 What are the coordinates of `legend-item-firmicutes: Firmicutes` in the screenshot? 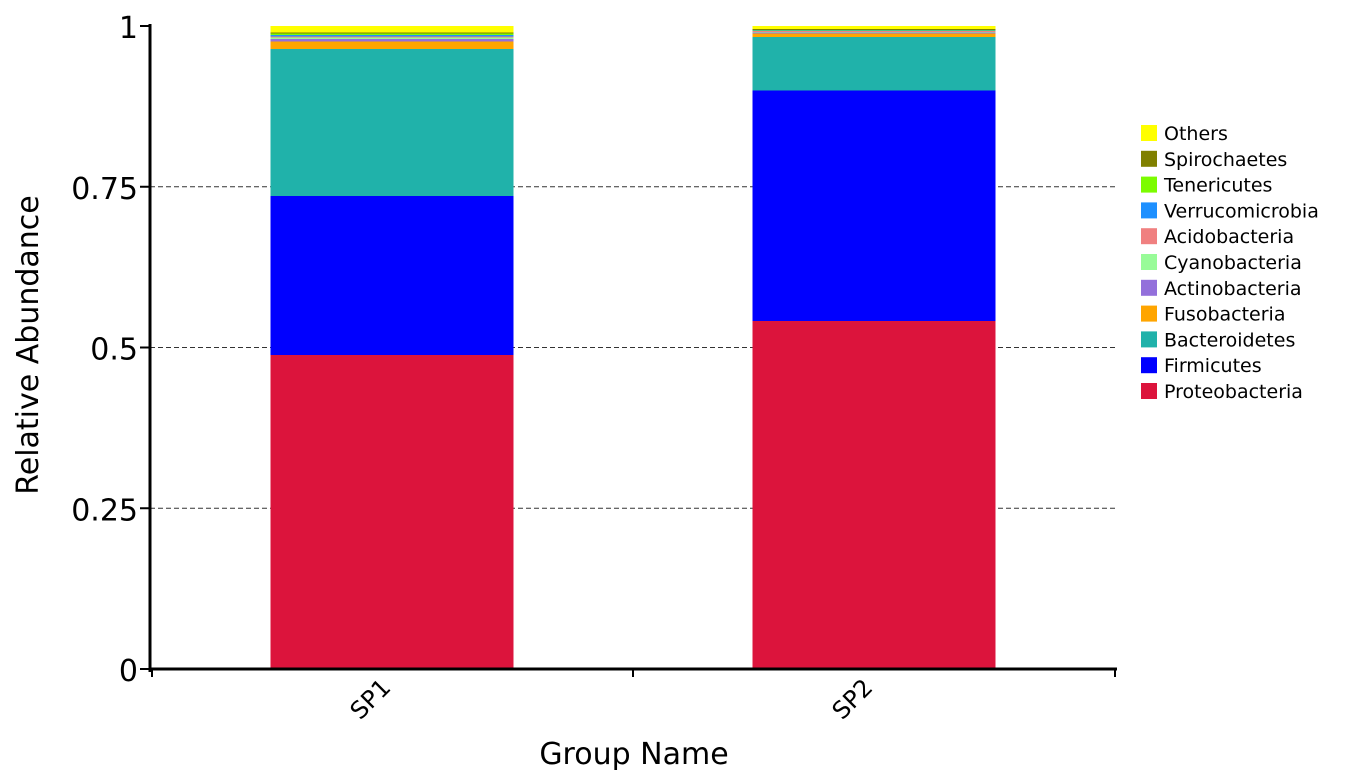 It's located at (1201, 366).